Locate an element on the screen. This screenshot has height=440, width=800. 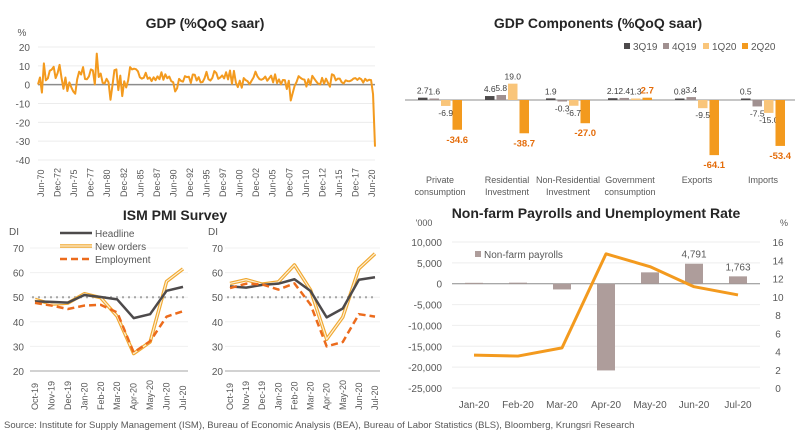
bar-data-label: 0.5 is located at coordinates (746, 92).